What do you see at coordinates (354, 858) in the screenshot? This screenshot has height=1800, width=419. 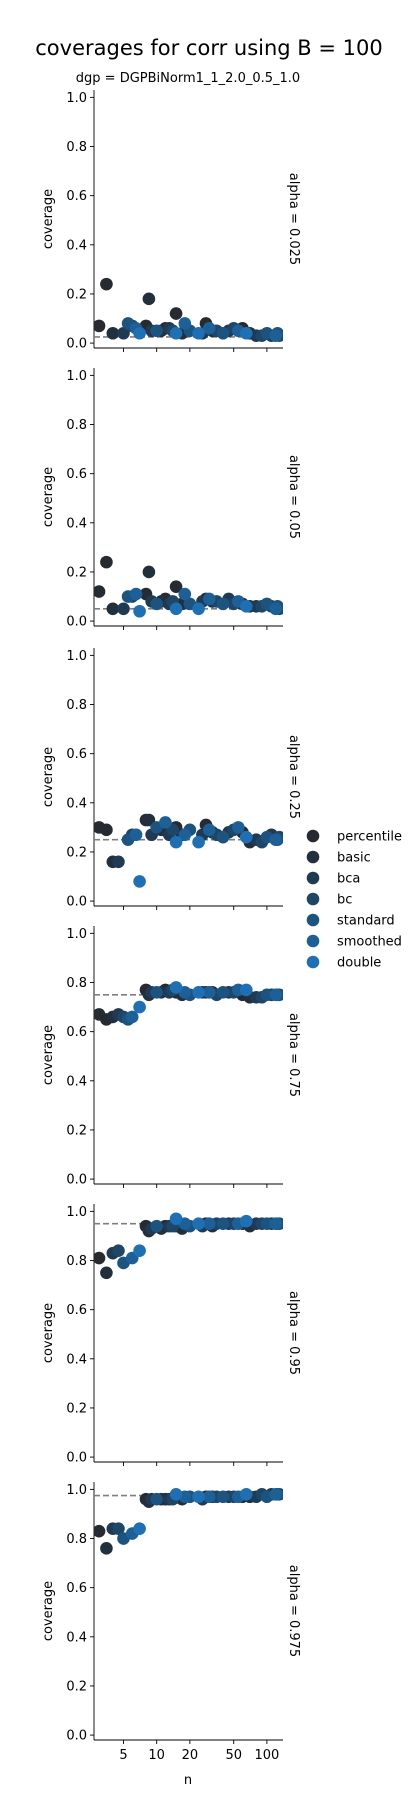 I see `legend-label: basic` at bounding box center [354, 858].